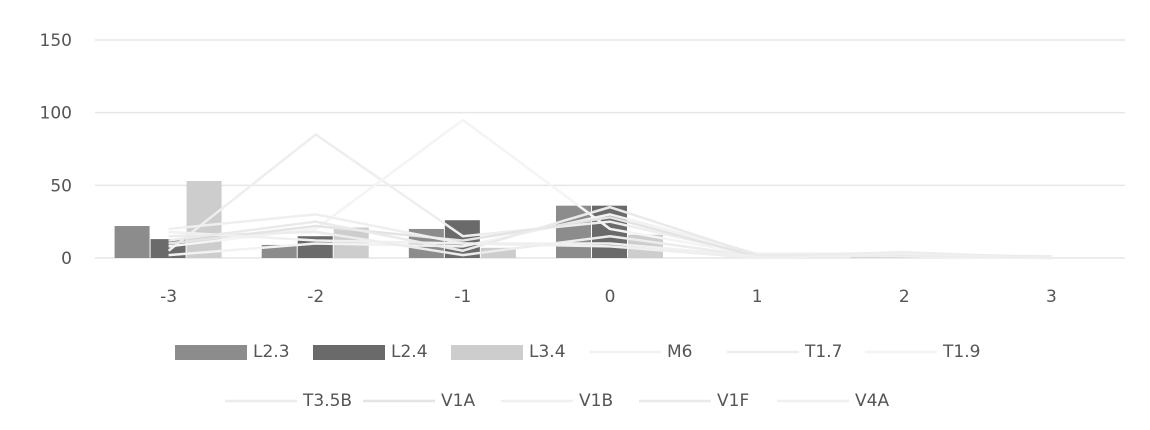  What do you see at coordinates (1051, 297) in the screenshot?
I see `x-tick-label: 3` at bounding box center [1051, 297].